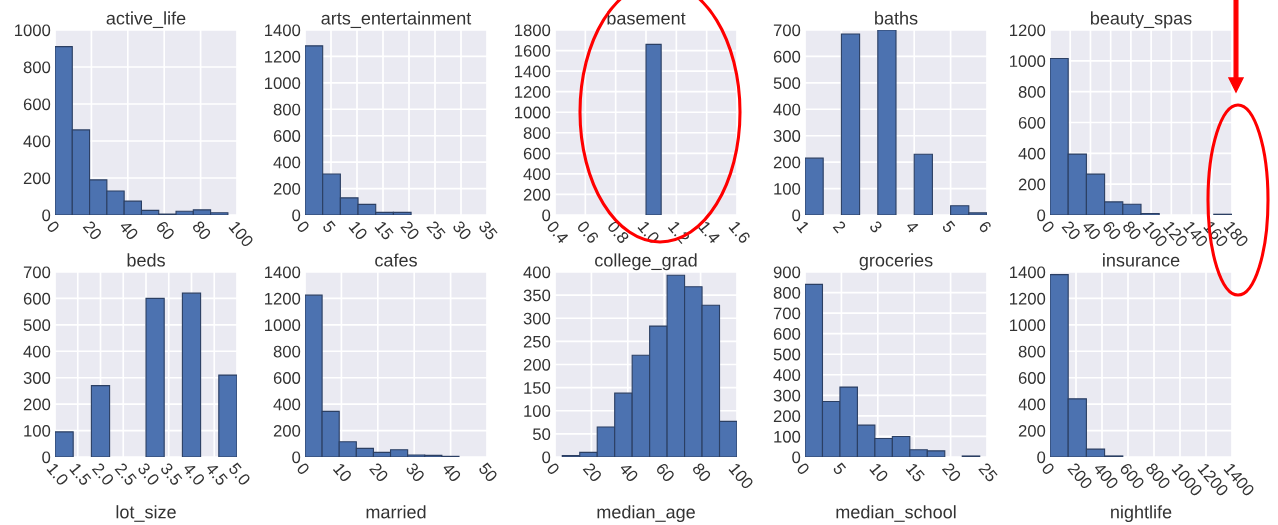 Image resolution: width=1278 pixels, height=525 pixels. Describe the element at coordinates (488, 230) in the screenshot. I see `x-tick-label: 35` at that location.